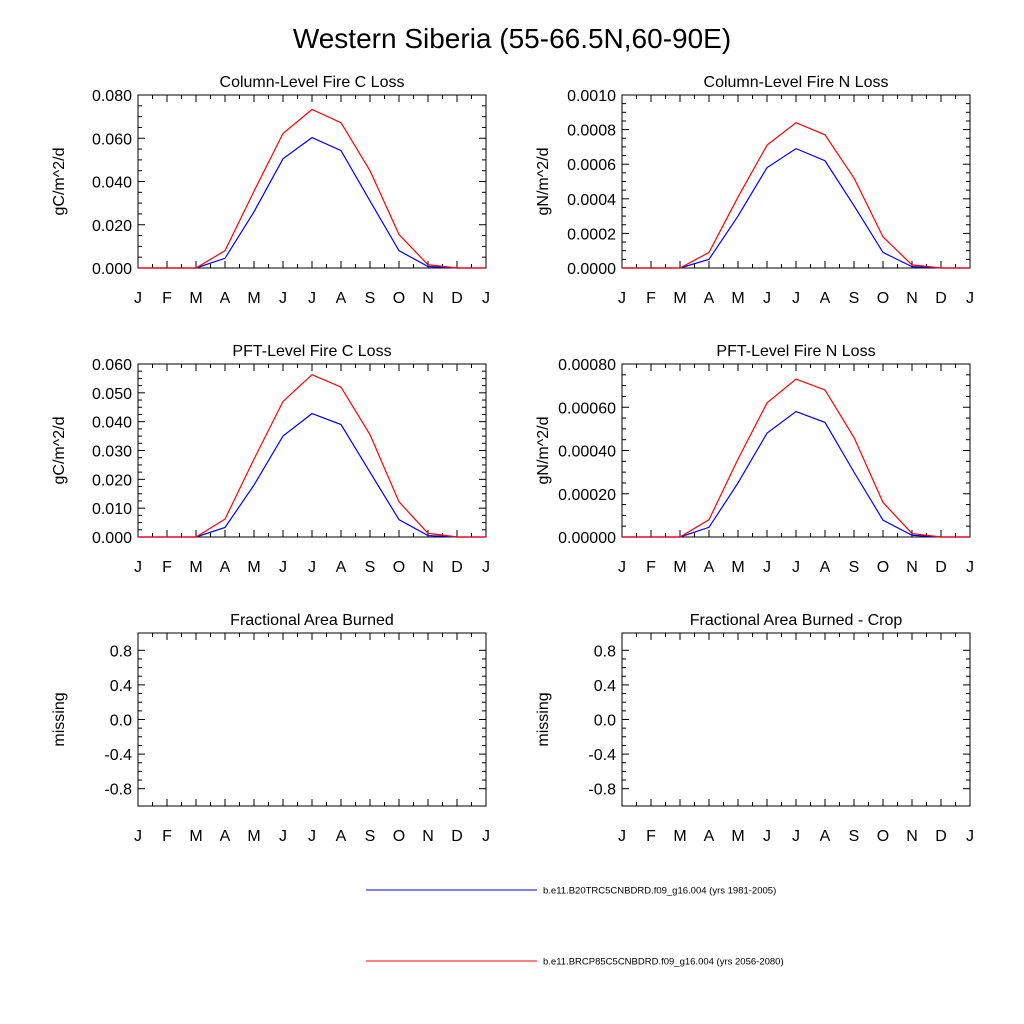 Image resolution: width=1024 pixels, height=1024 pixels. I want to click on y-tick-label: 0.050, so click(112, 394).